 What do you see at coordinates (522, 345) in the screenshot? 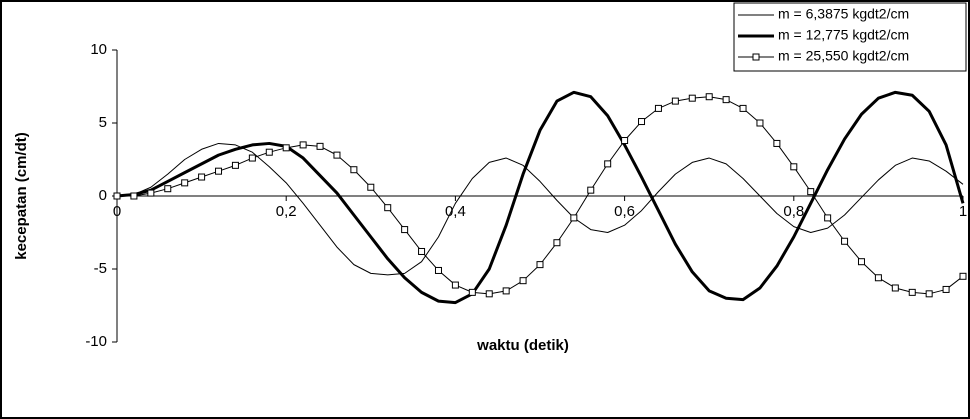
I see `x-axis-title: waktu (detik)` at bounding box center [522, 345].